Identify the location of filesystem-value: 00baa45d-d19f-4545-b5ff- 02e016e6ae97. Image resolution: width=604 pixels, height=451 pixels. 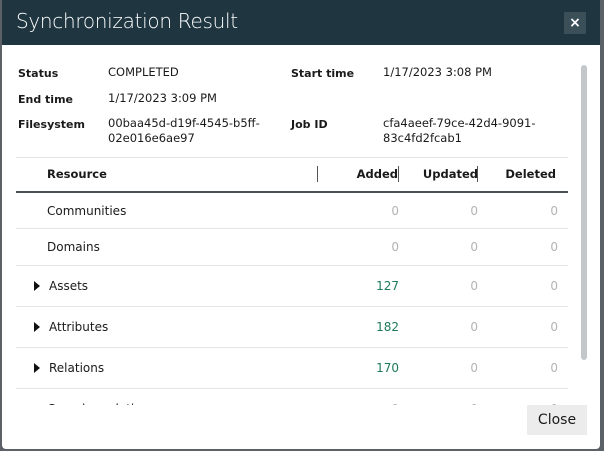
(184, 131).